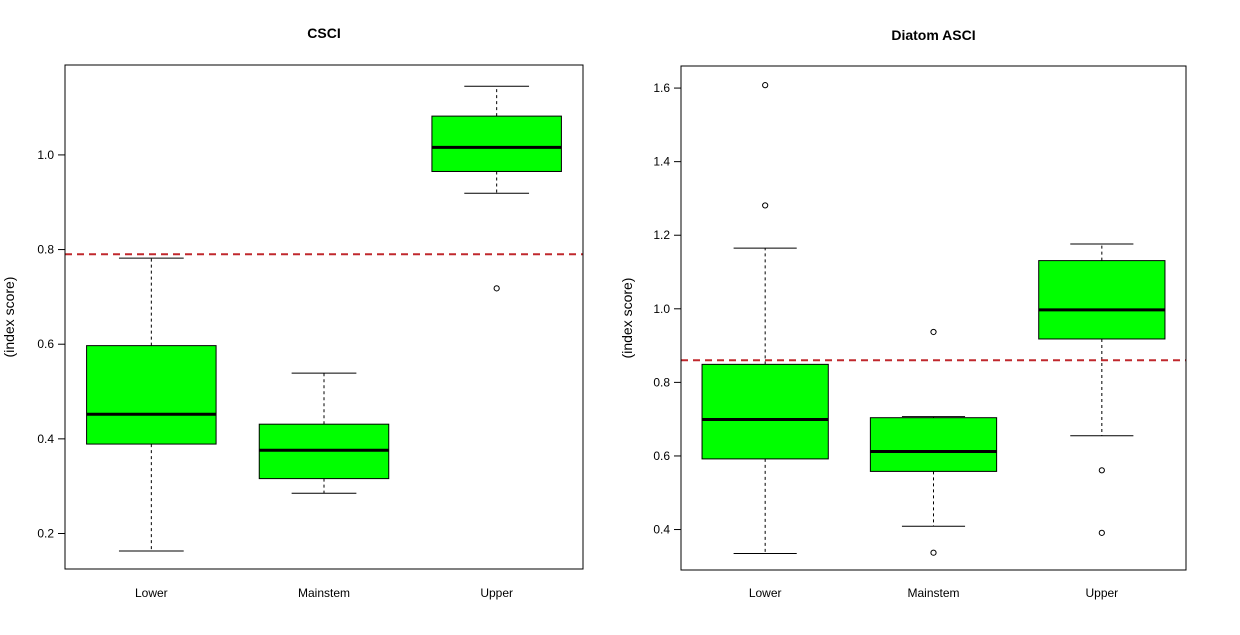 The height and width of the screenshot is (635, 1240). What do you see at coordinates (933, 35) in the screenshot?
I see `chart-title: Diatom ASCI` at bounding box center [933, 35].